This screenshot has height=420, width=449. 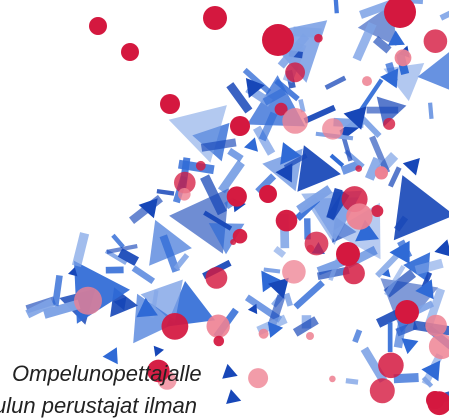 I want to click on caption-line-1: Ompelunopettajalle, so click(x=107, y=373).